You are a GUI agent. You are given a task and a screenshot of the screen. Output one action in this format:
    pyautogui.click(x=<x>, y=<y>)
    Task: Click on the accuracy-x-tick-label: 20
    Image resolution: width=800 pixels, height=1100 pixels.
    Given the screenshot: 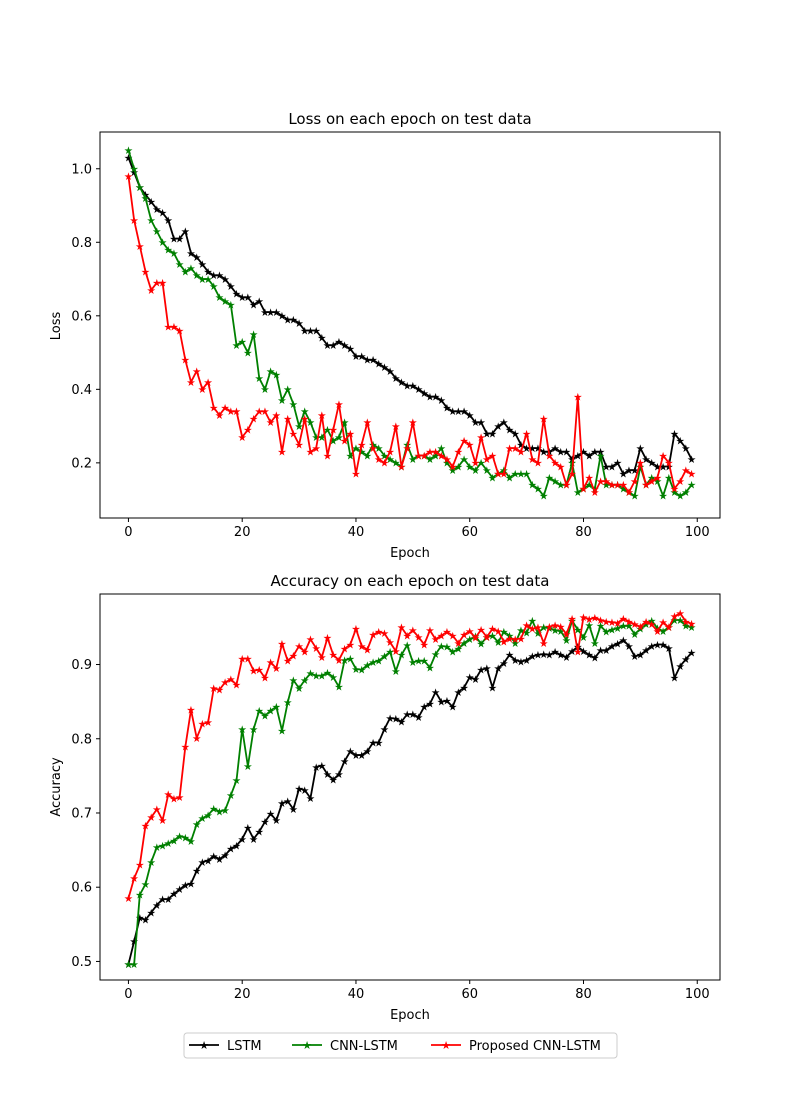 What is the action you would take?
    pyautogui.click(x=242, y=994)
    